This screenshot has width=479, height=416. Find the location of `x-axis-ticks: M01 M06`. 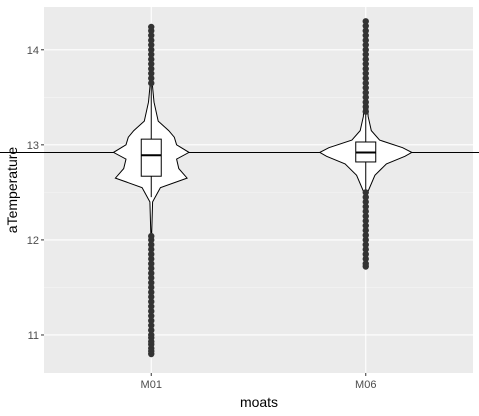

x-axis-ticks: M01 M06 is located at coordinates (258, 382).